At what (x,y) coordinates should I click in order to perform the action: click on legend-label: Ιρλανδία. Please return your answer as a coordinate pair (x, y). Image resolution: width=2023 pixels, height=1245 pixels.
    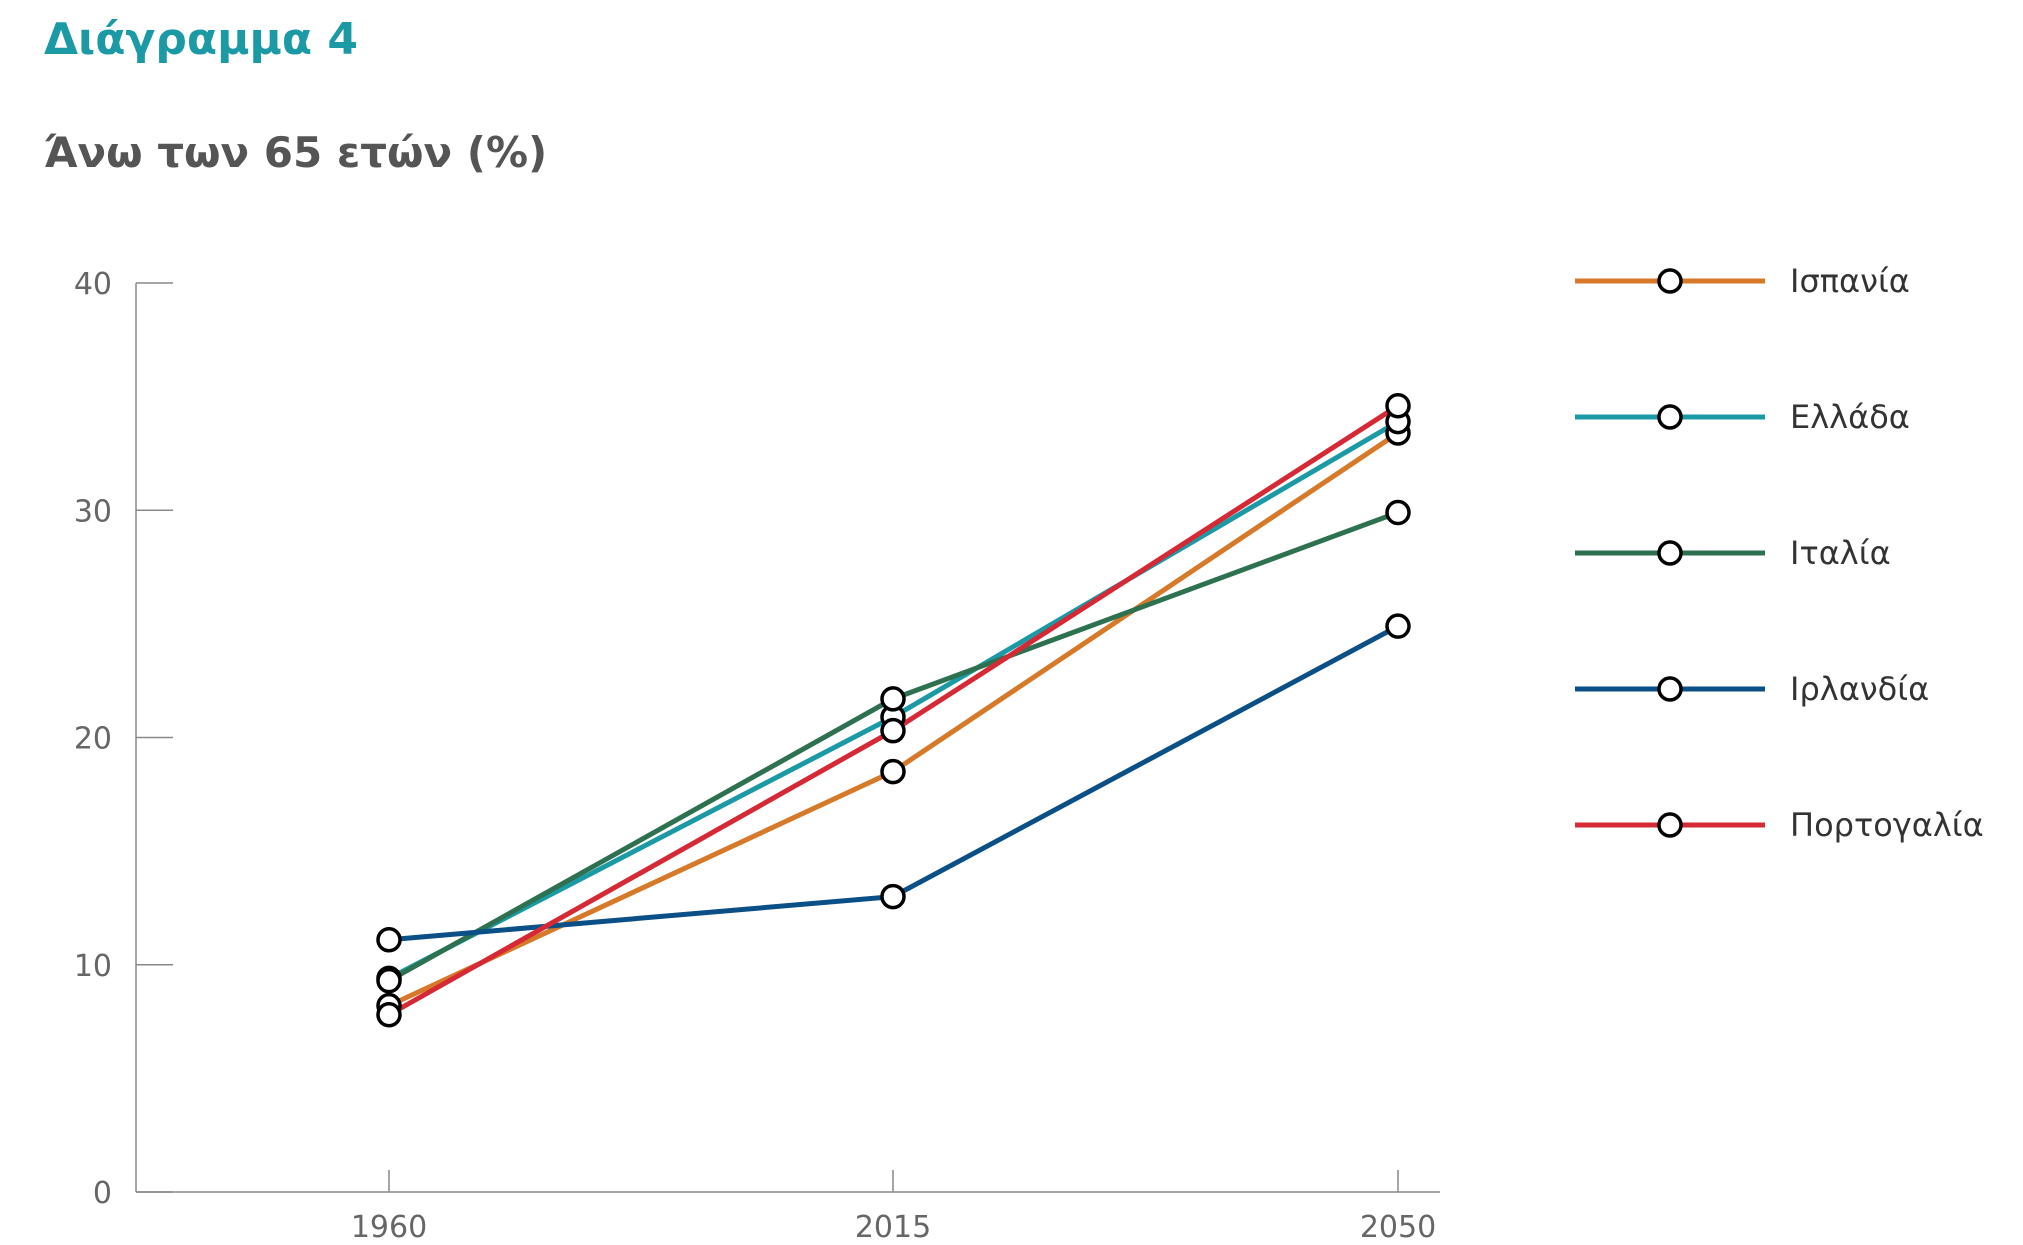
    Looking at the image, I should click on (1859, 689).